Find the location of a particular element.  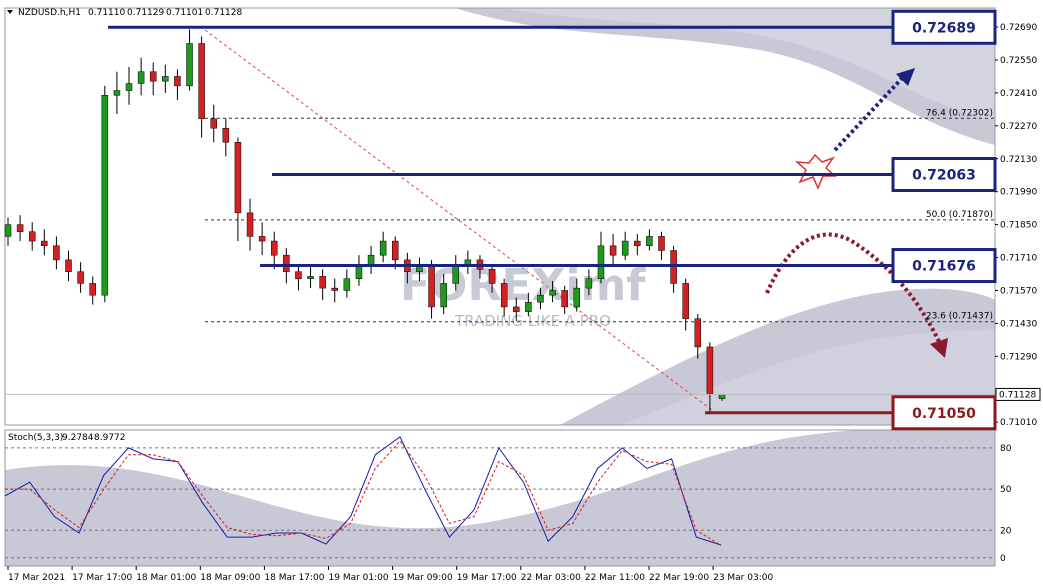

fib-label: 23.6 (0.71437) is located at coordinates (959, 317).